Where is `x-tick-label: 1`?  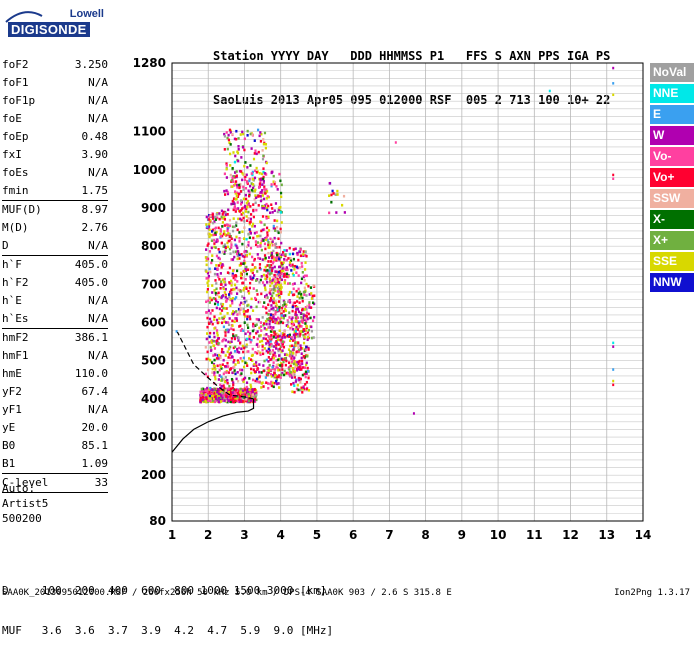 x-tick-label: 1 is located at coordinates (172, 535).